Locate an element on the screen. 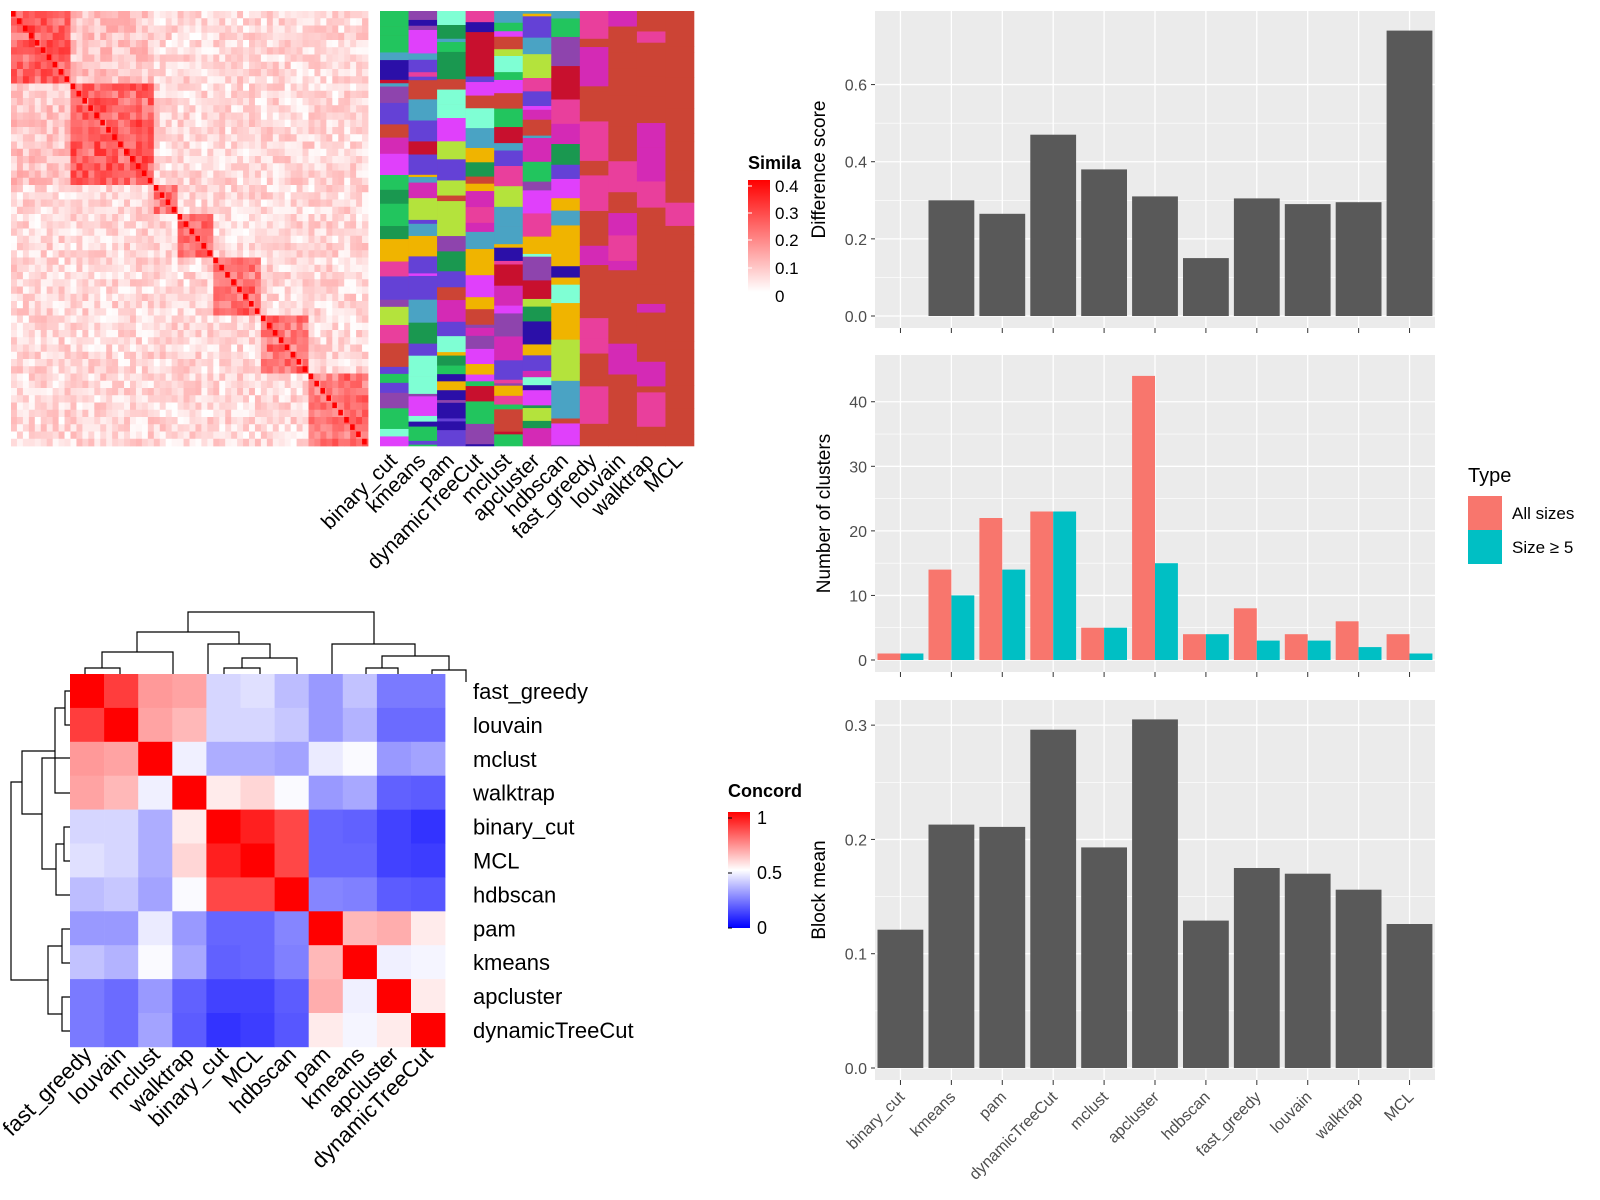 This screenshot has height=1200, width=1600. y-tick-label: 0.2 is located at coordinates (856, 240).